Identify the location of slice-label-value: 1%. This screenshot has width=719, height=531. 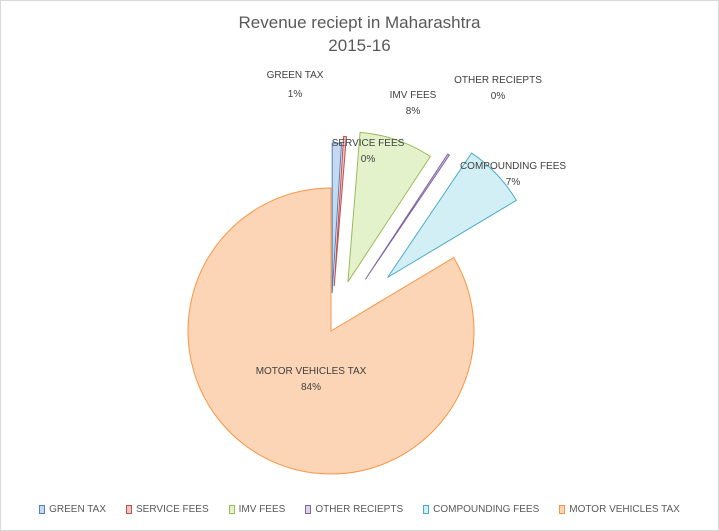
(295, 94).